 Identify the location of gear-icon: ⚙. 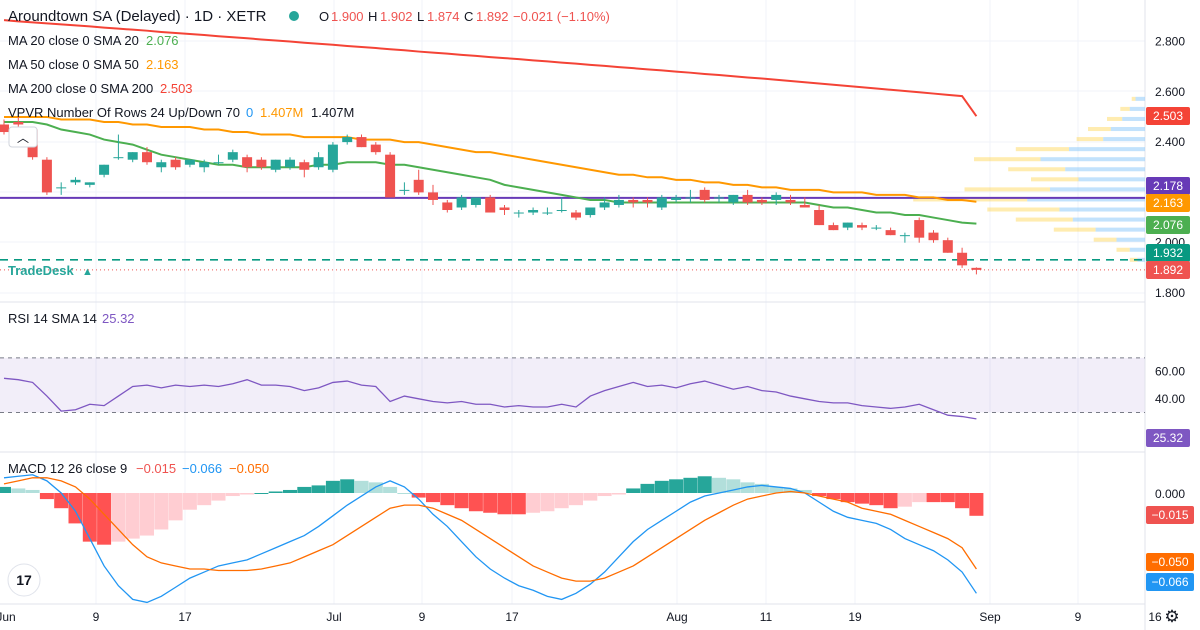
(1171, 616).